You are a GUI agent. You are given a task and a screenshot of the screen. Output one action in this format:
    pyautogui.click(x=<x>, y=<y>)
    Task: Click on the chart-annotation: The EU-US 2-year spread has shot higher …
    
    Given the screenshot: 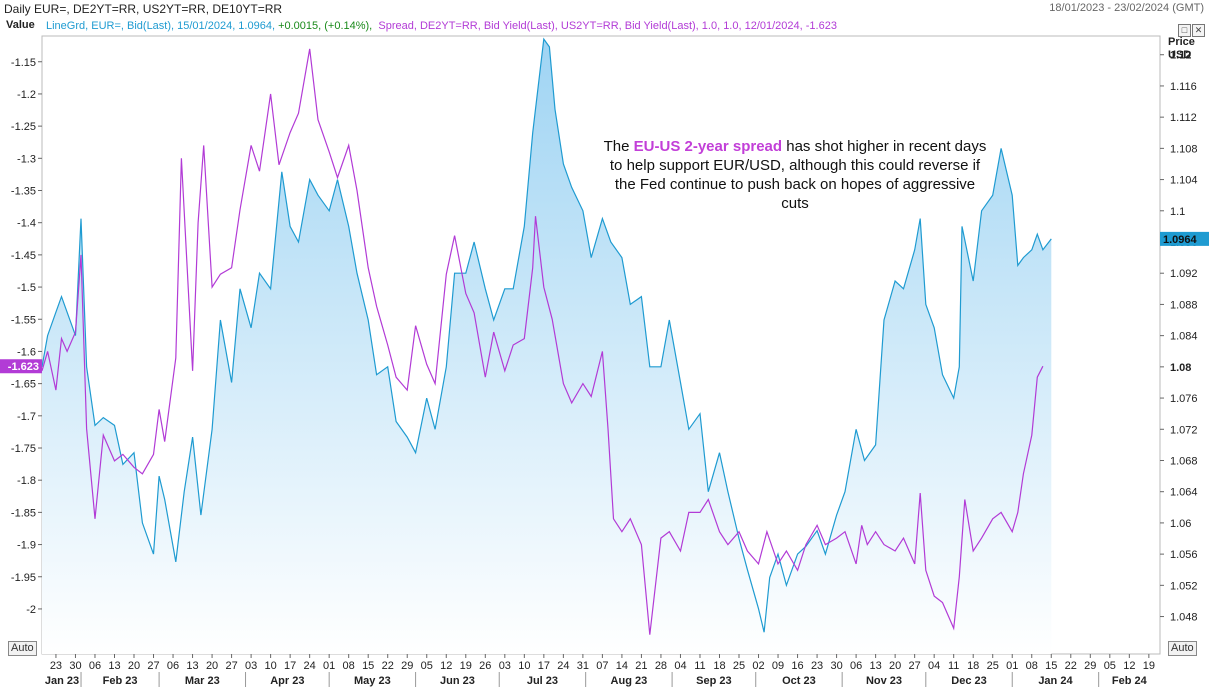 What is the action you would take?
    pyautogui.click(x=795, y=175)
    